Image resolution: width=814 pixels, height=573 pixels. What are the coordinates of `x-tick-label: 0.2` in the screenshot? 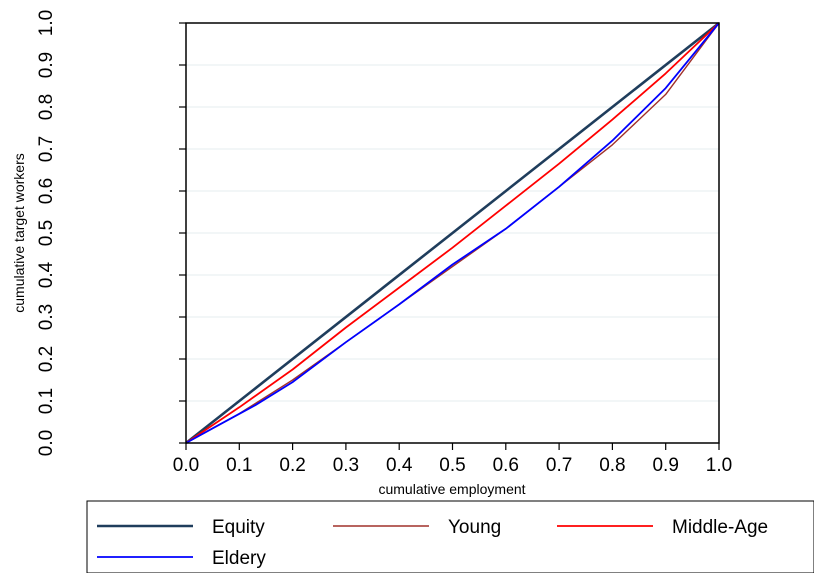 It's located at (292, 465).